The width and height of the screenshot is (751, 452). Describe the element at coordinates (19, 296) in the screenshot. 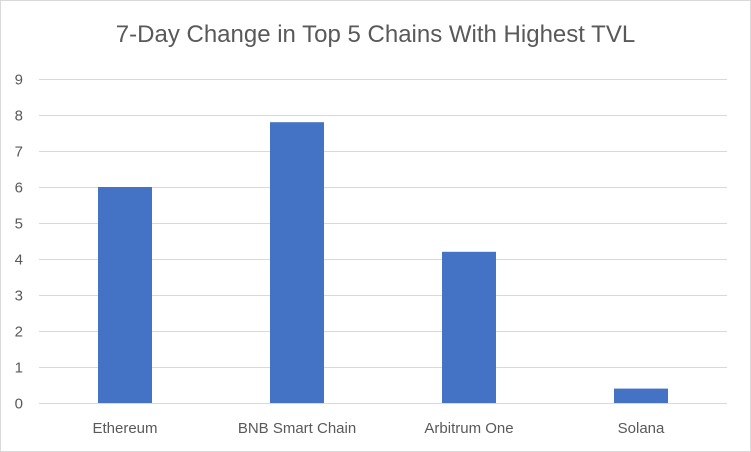

I see `y-tick-label: 3` at that location.